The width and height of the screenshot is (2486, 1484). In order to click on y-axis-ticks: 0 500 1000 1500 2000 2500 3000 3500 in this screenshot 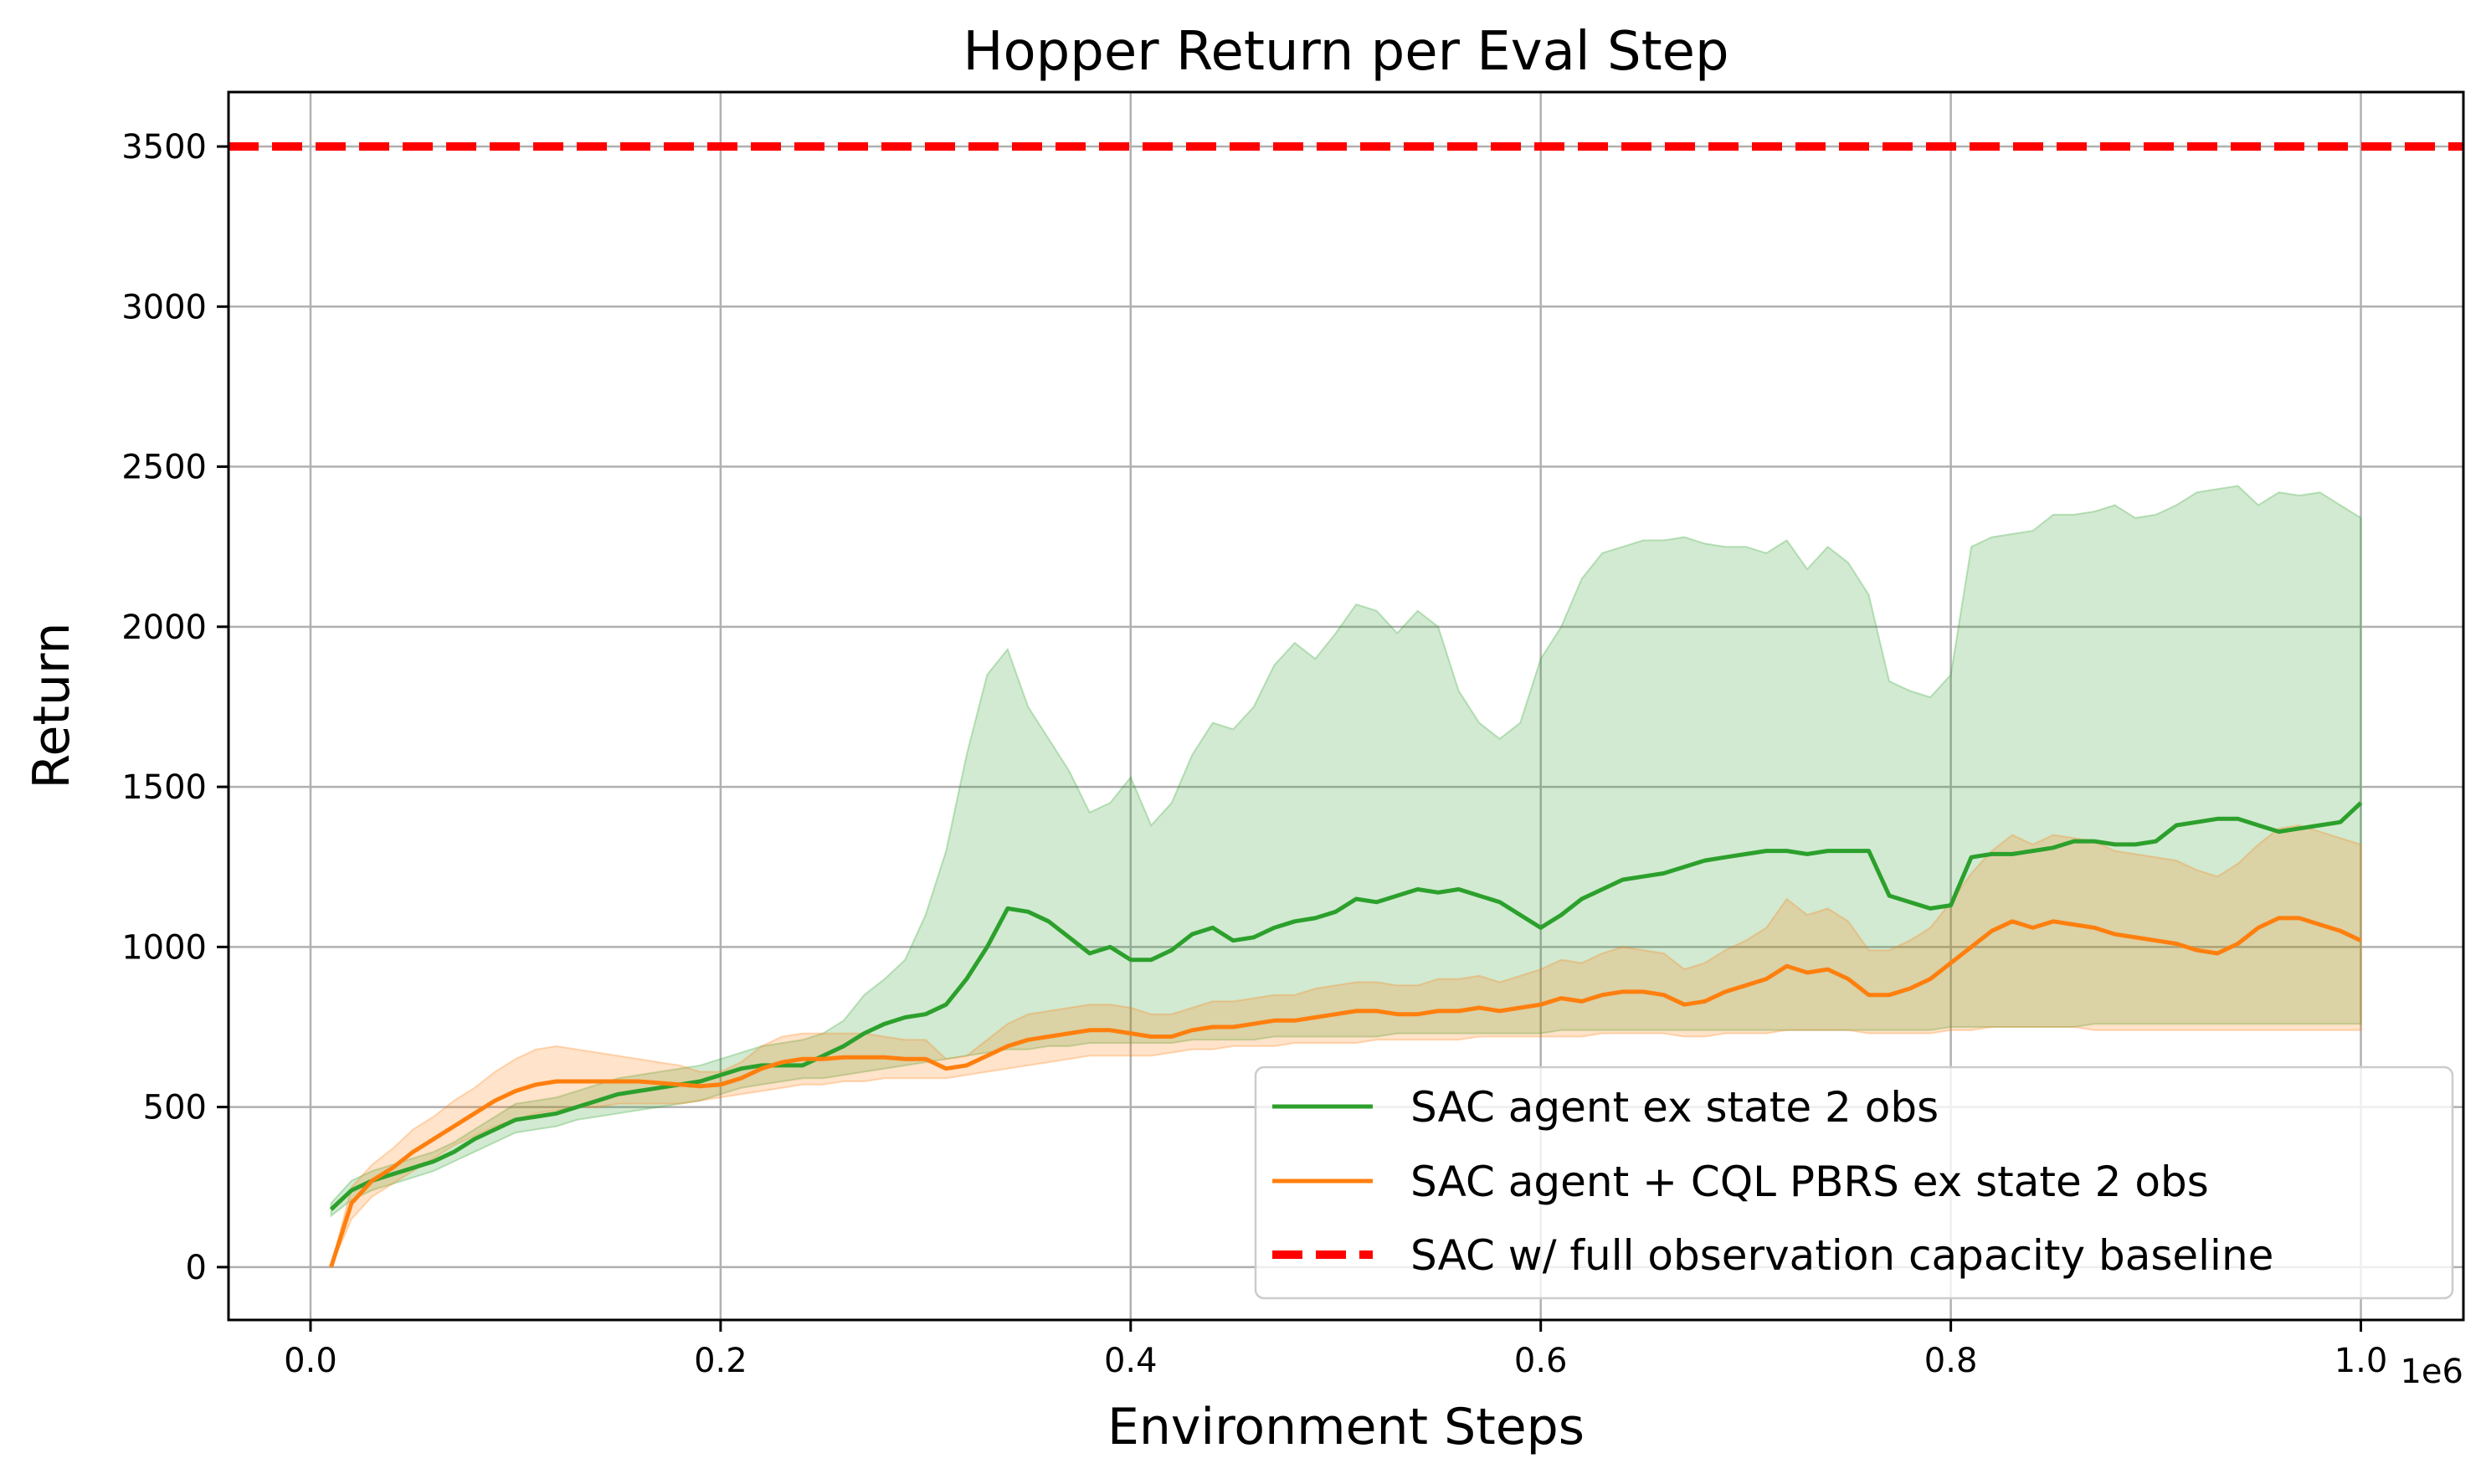, I will do `click(175, 708)`.